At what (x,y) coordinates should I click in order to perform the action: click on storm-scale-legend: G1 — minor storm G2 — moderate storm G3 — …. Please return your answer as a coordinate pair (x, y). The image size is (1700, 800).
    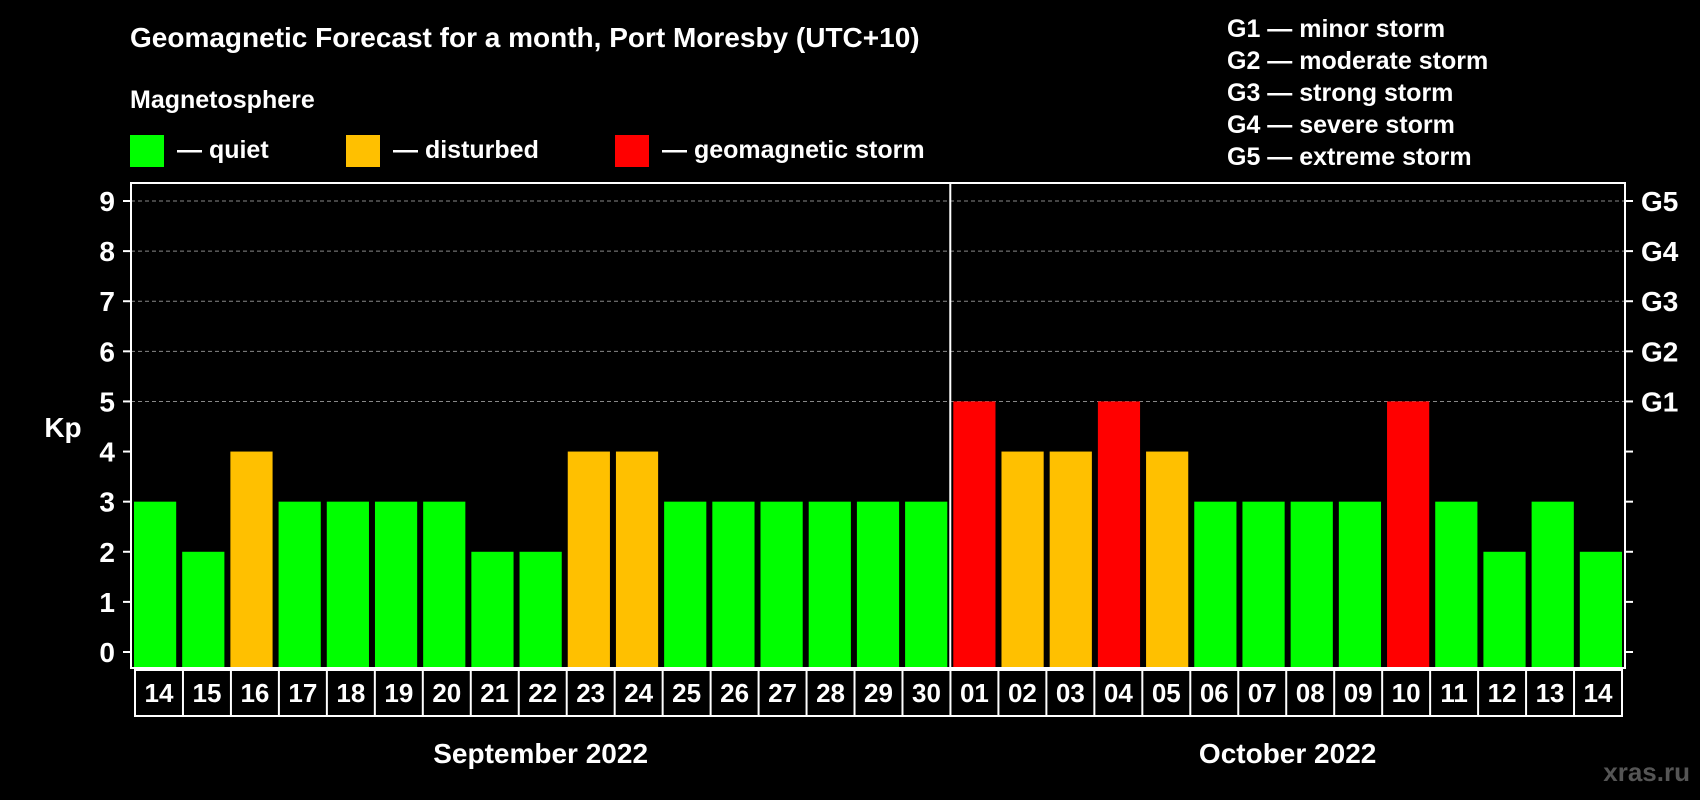
    Looking at the image, I should click on (1357, 93).